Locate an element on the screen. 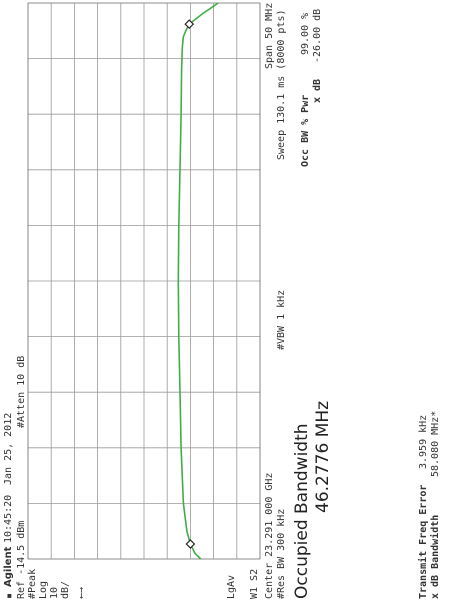 The image size is (450, 605). occ-bw-pwr-label: Occ BW % Pwr is located at coordinates (305, 130).